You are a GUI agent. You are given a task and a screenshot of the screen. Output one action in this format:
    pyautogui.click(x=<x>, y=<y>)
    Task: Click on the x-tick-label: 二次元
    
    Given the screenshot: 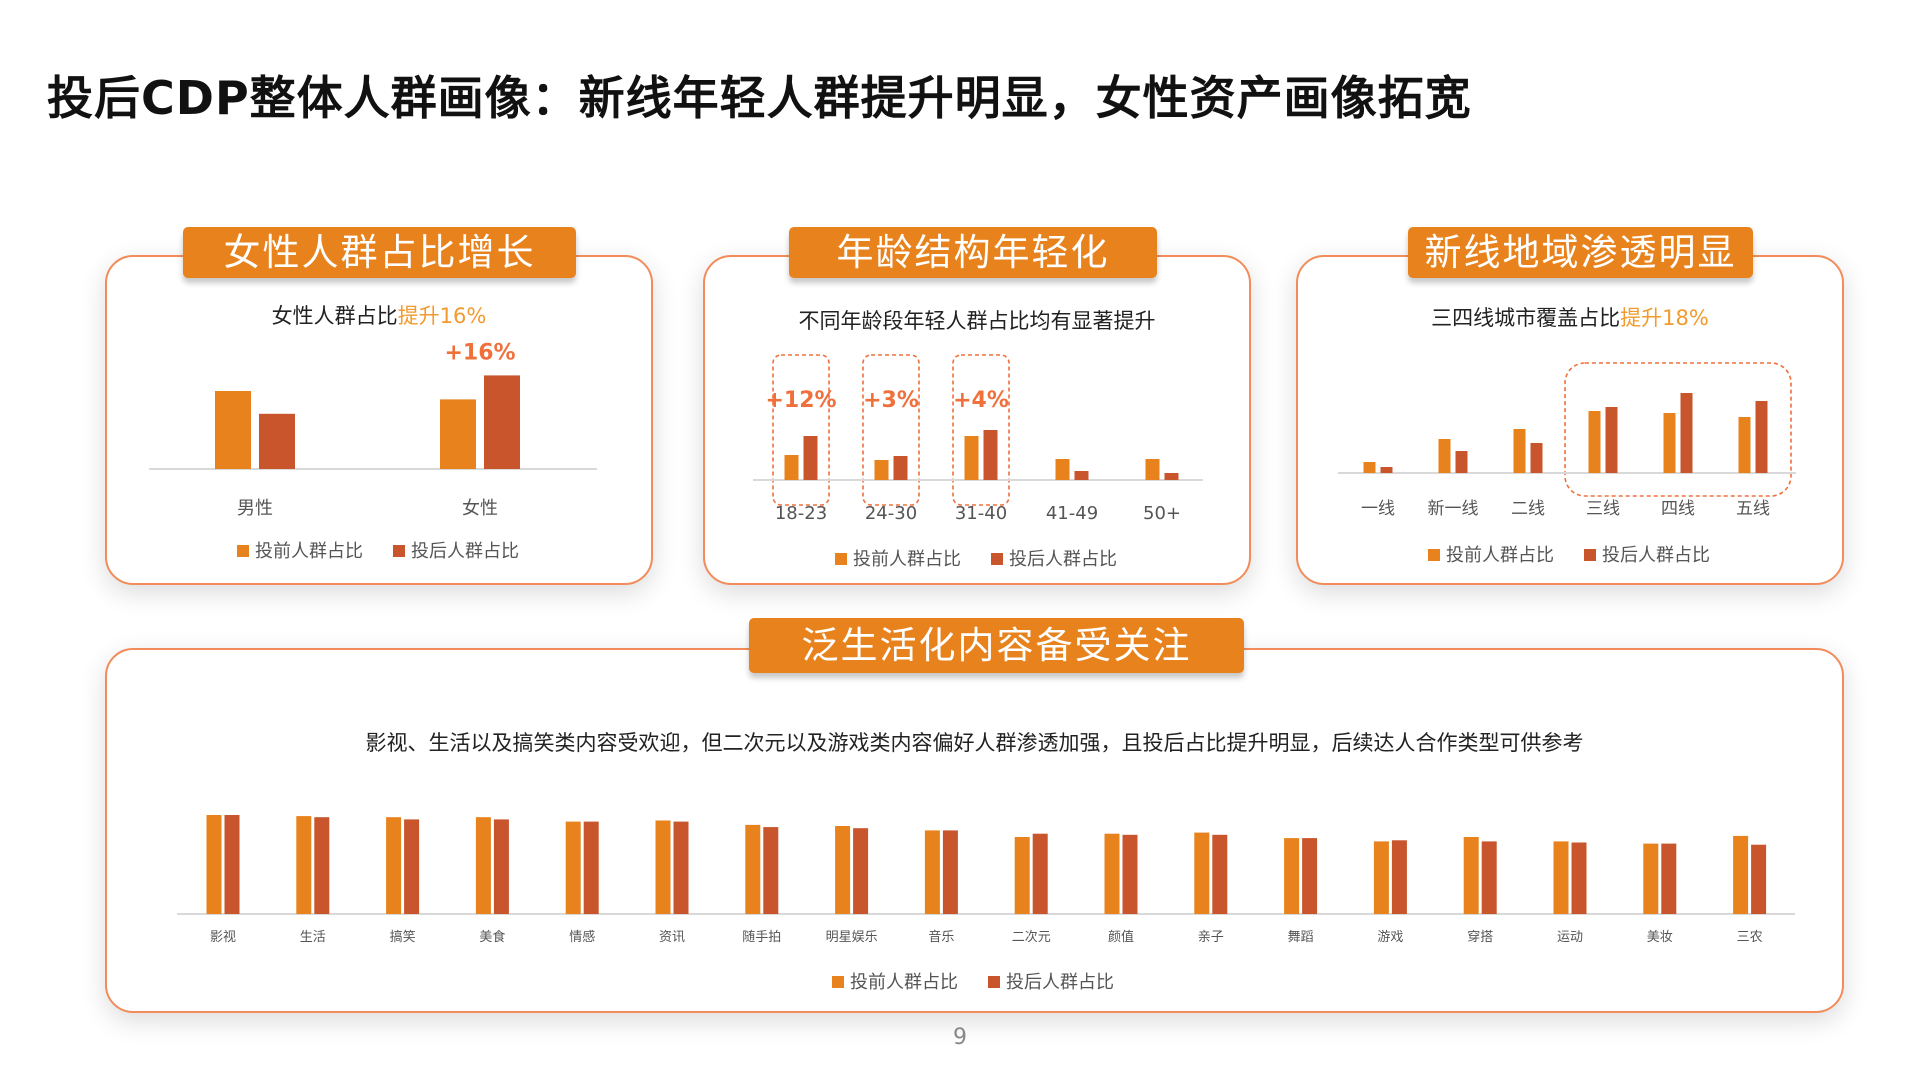 What is the action you would take?
    pyautogui.click(x=1031, y=937)
    